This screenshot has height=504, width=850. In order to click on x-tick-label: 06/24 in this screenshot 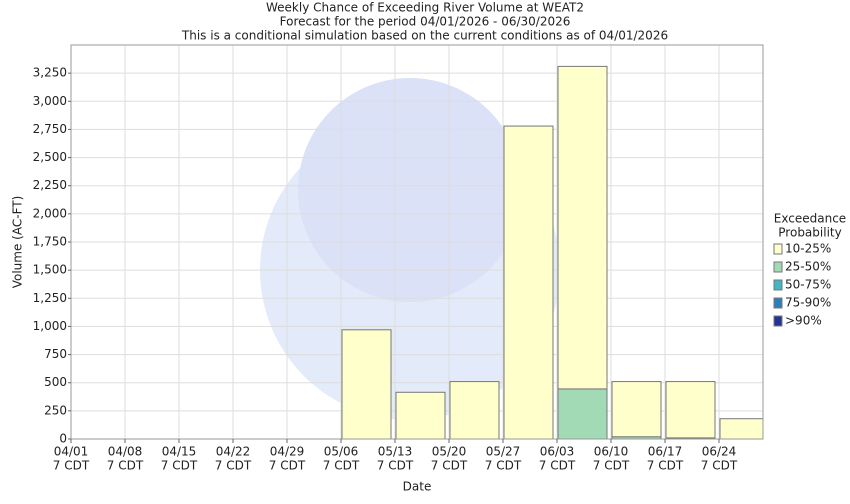, I will do `click(719, 452)`.